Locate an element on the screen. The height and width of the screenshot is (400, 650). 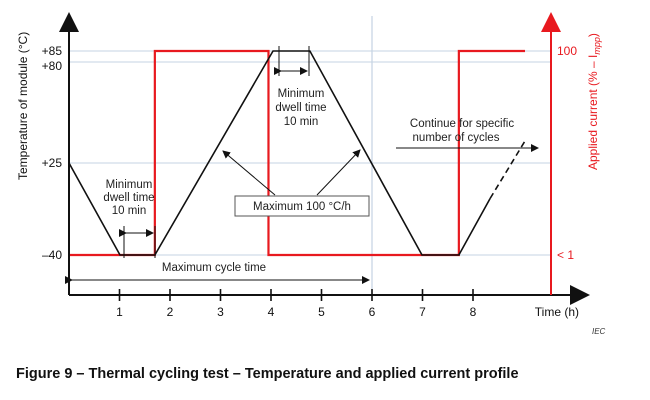
continue-label-2: number of cycles is located at coordinates (456, 138).